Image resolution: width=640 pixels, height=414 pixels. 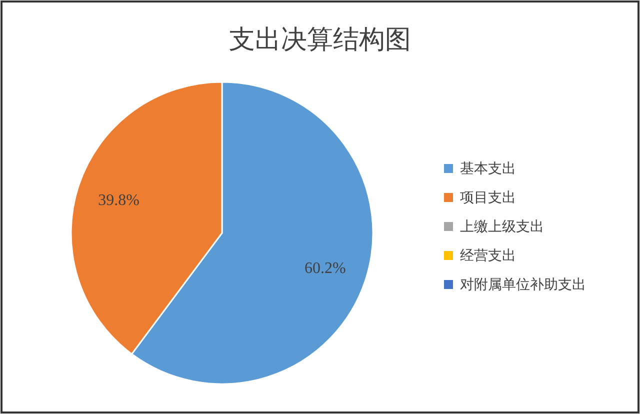 What do you see at coordinates (320, 40) in the screenshot?
I see `chart-title: 支出决算结构图` at bounding box center [320, 40].